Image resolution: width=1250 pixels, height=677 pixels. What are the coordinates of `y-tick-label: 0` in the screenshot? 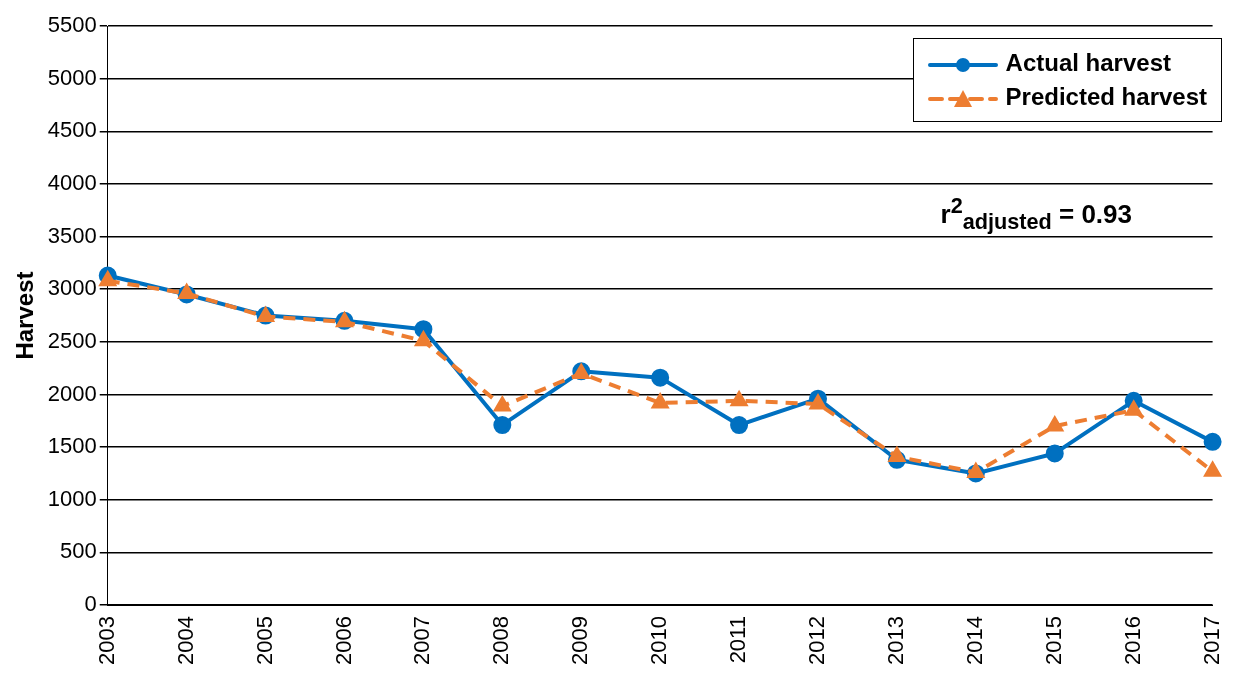 It's located at (90, 604).